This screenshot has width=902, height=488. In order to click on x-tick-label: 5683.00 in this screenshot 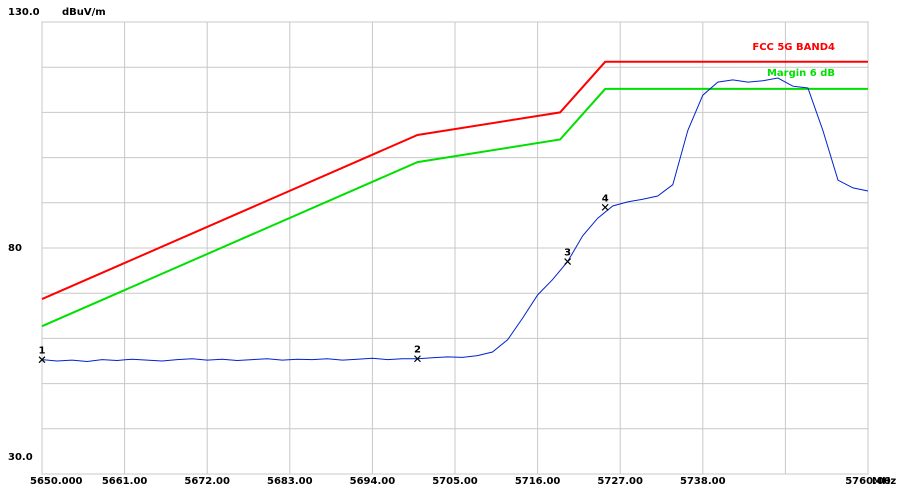, I will do `click(290, 481)`.